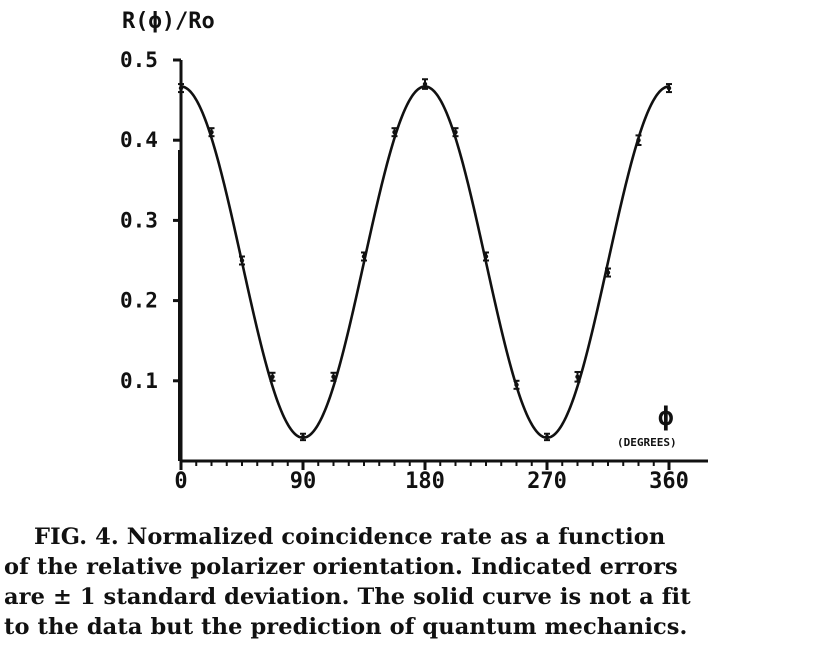 This screenshot has width=820, height=663. What do you see at coordinates (180, 481) in the screenshot?
I see `x-tick-label: 0` at bounding box center [180, 481].